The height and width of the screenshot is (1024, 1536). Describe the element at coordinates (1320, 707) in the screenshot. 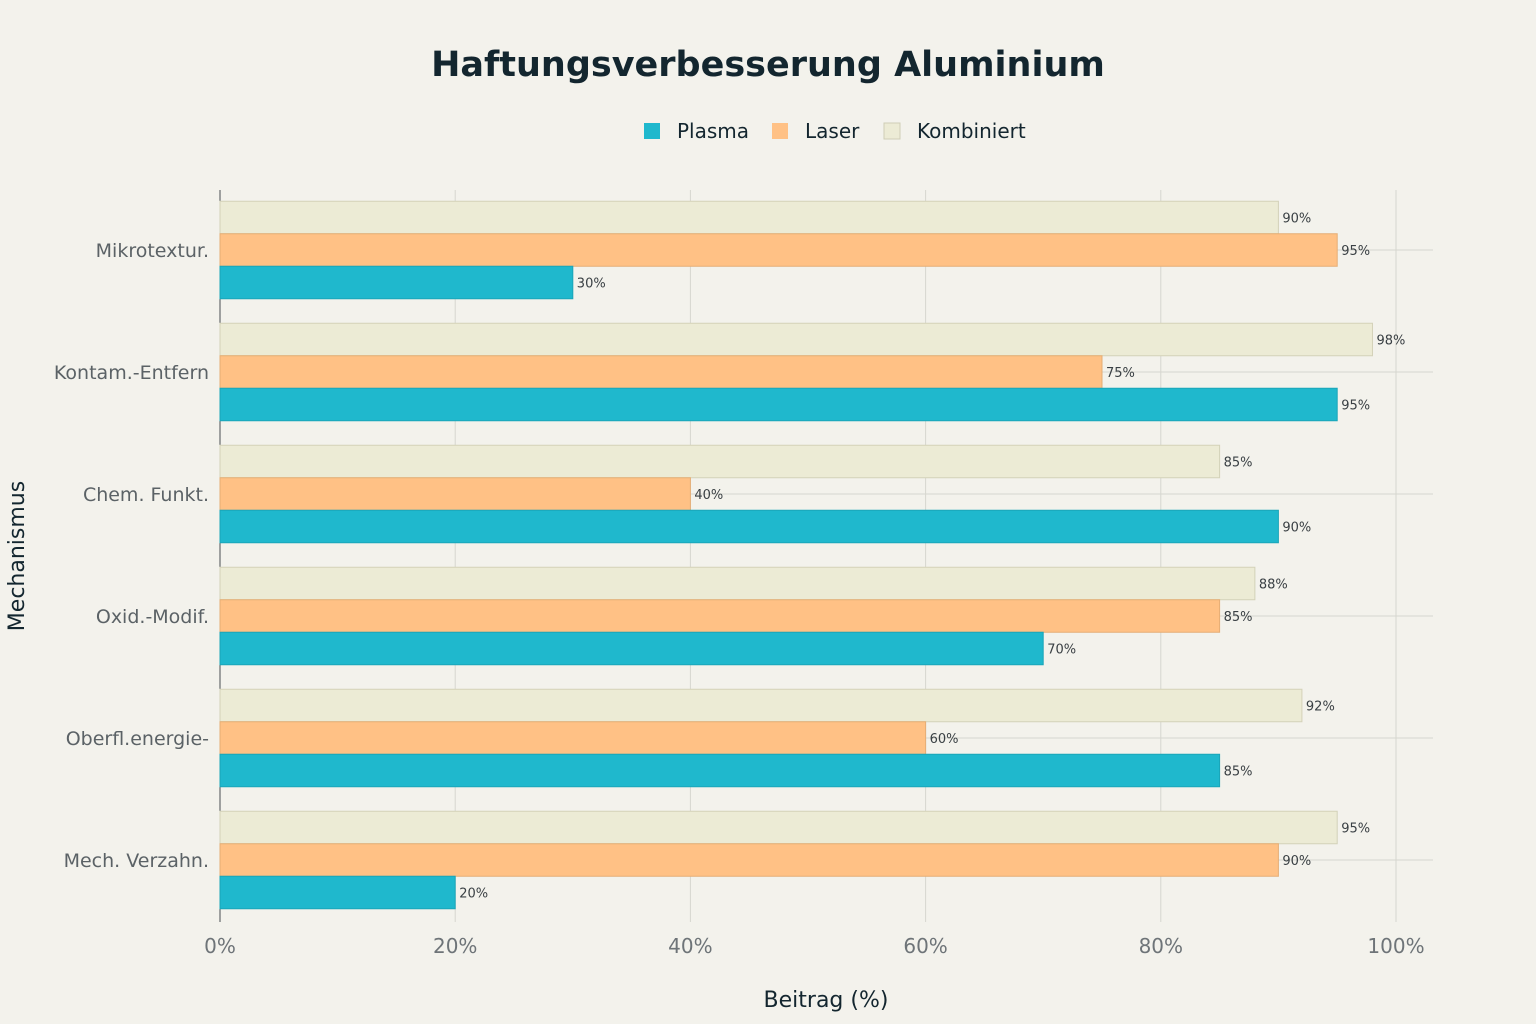

I see `data-label: 92%` at that location.